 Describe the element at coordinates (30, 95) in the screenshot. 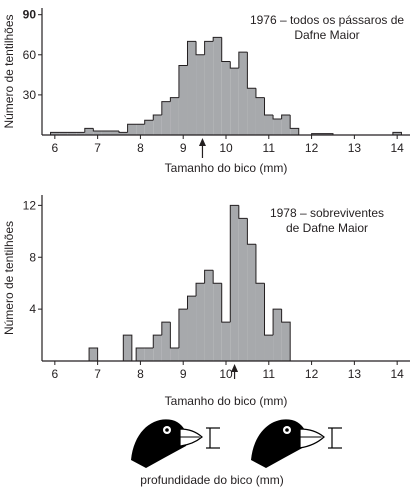

I see `y-tick-label: 30` at that location.